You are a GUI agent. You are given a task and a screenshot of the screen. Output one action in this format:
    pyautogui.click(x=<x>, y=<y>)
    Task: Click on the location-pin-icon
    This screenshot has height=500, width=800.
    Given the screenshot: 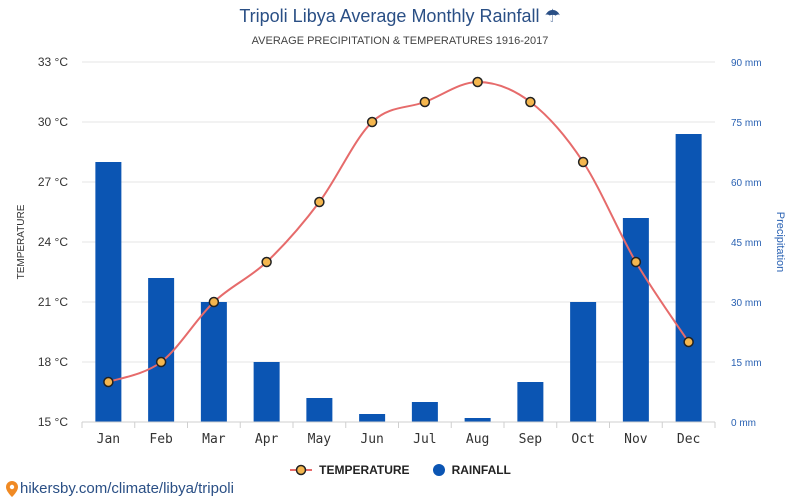 What is the action you would take?
    pyautogui.click(x=12, y=488)
    